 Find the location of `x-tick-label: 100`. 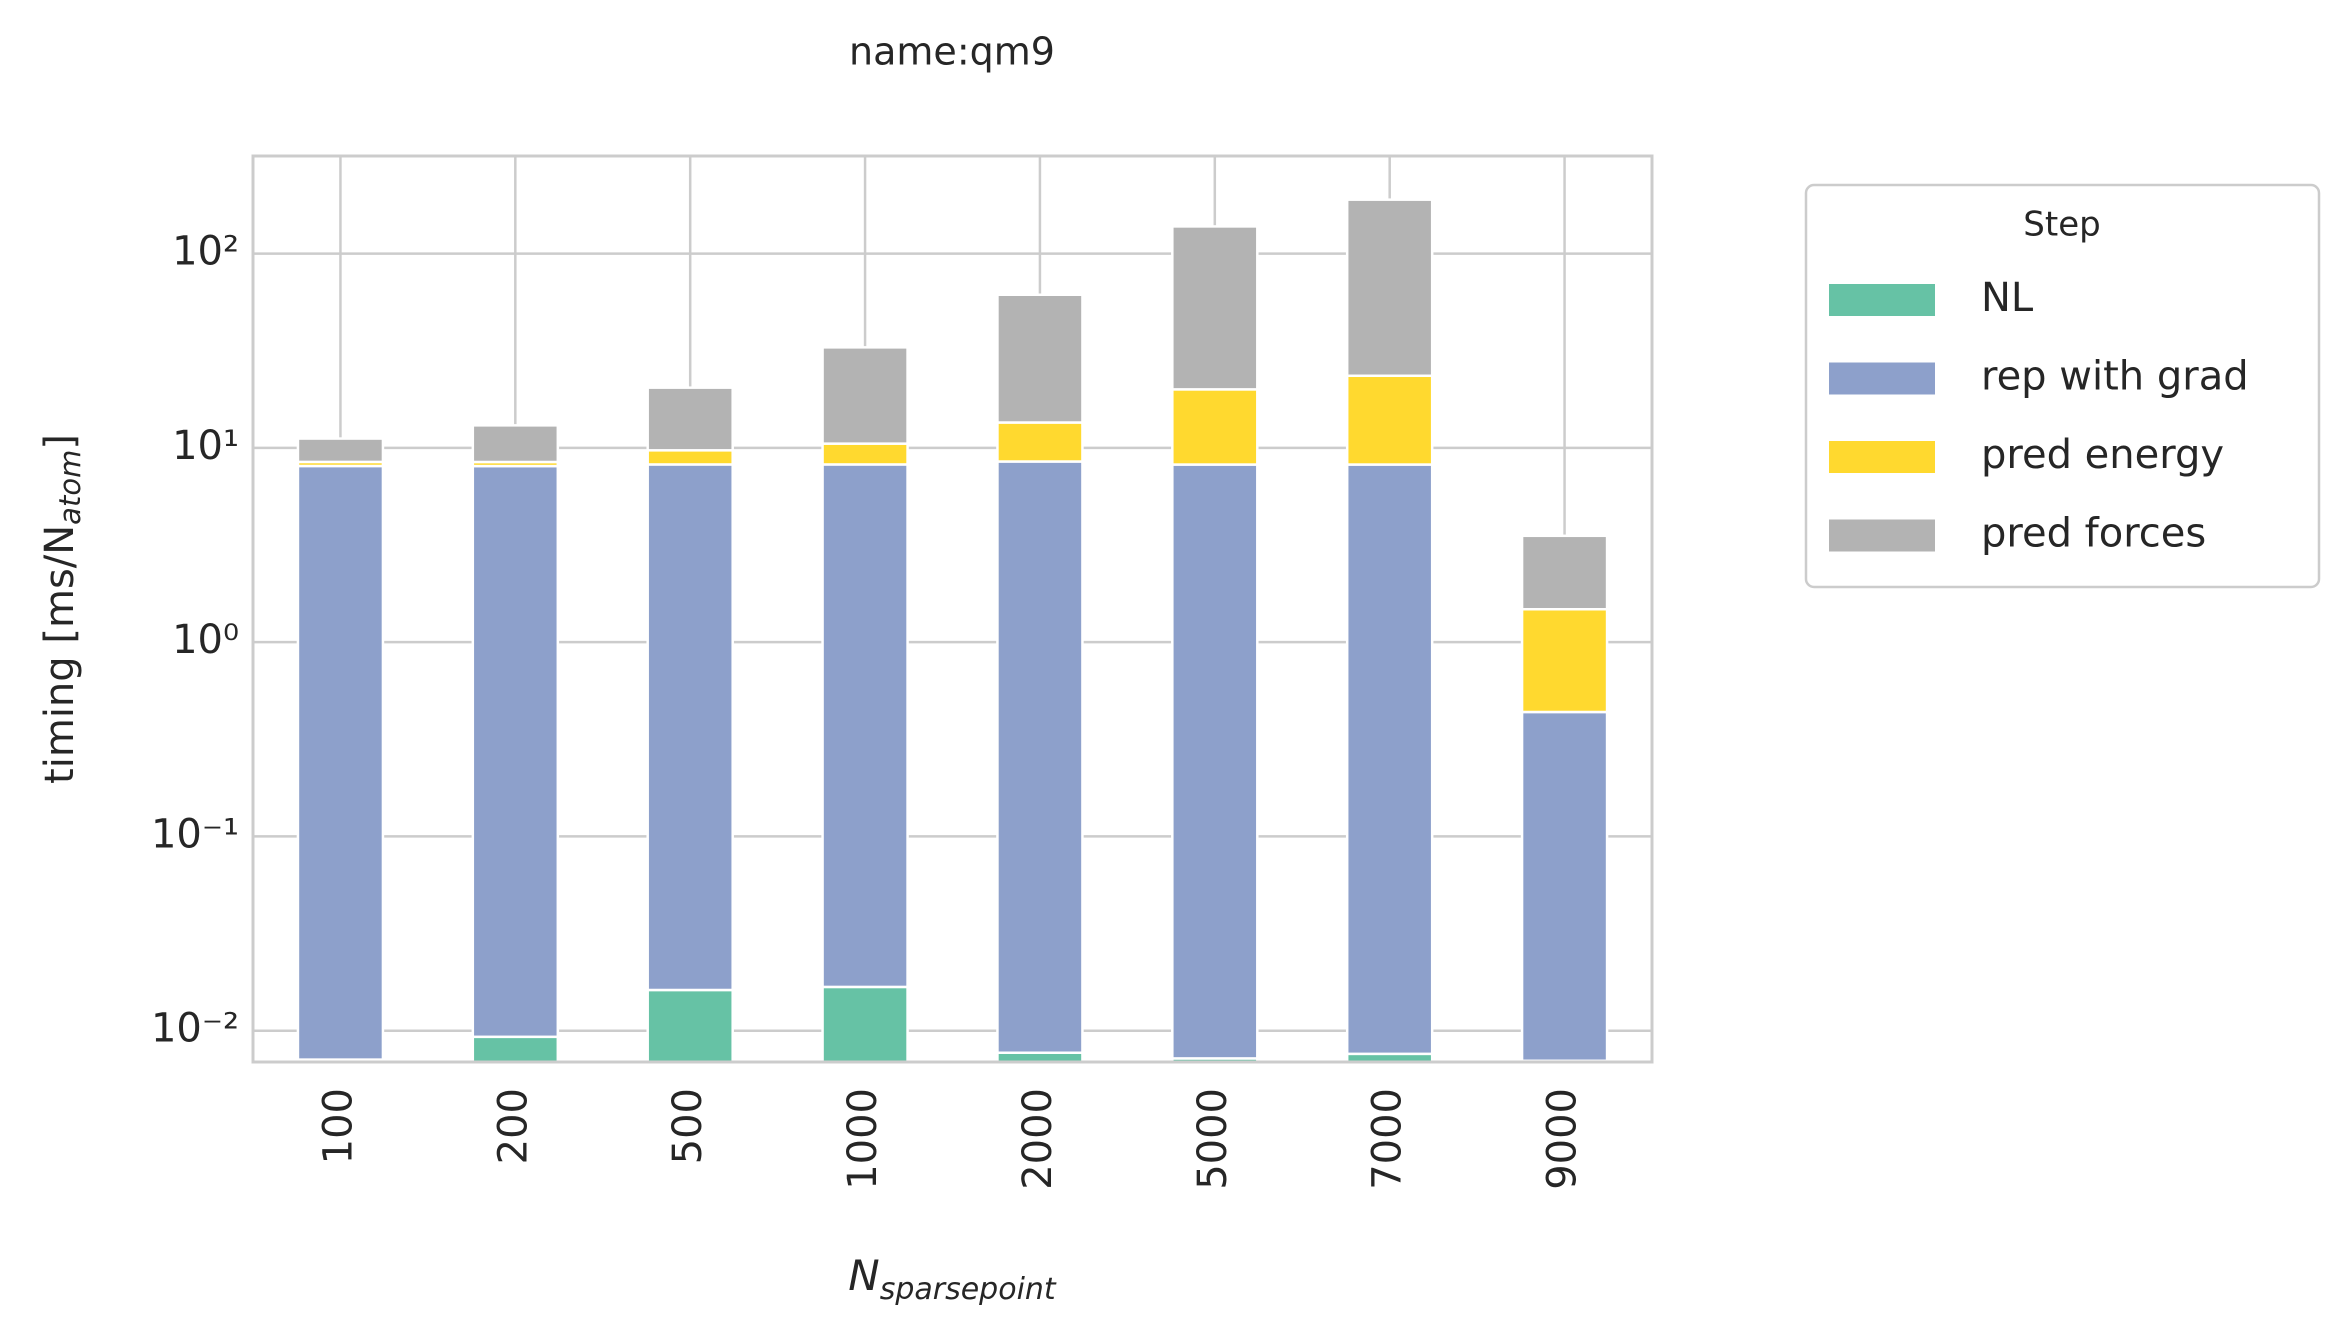

x-tick-label: 100 is located at coordinates (338, 1126).